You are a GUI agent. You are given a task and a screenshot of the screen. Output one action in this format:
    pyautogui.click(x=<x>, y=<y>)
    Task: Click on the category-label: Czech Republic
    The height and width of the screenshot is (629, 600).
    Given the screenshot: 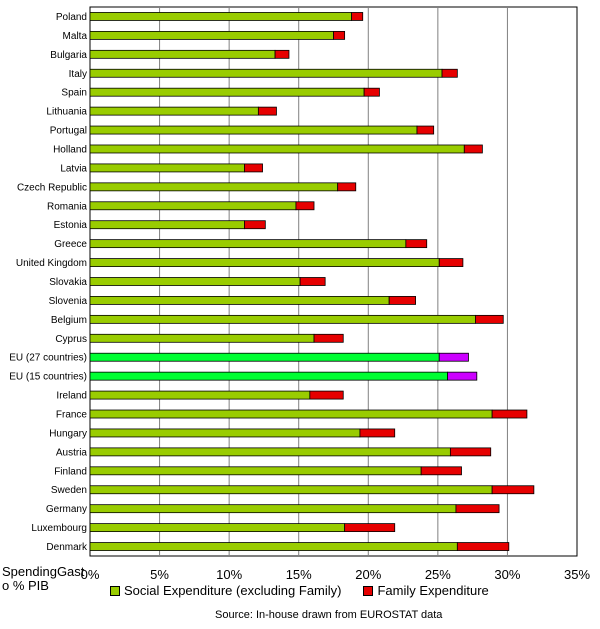 What is the action you would take?
    pyautogui.click(x=52, y=187)
    